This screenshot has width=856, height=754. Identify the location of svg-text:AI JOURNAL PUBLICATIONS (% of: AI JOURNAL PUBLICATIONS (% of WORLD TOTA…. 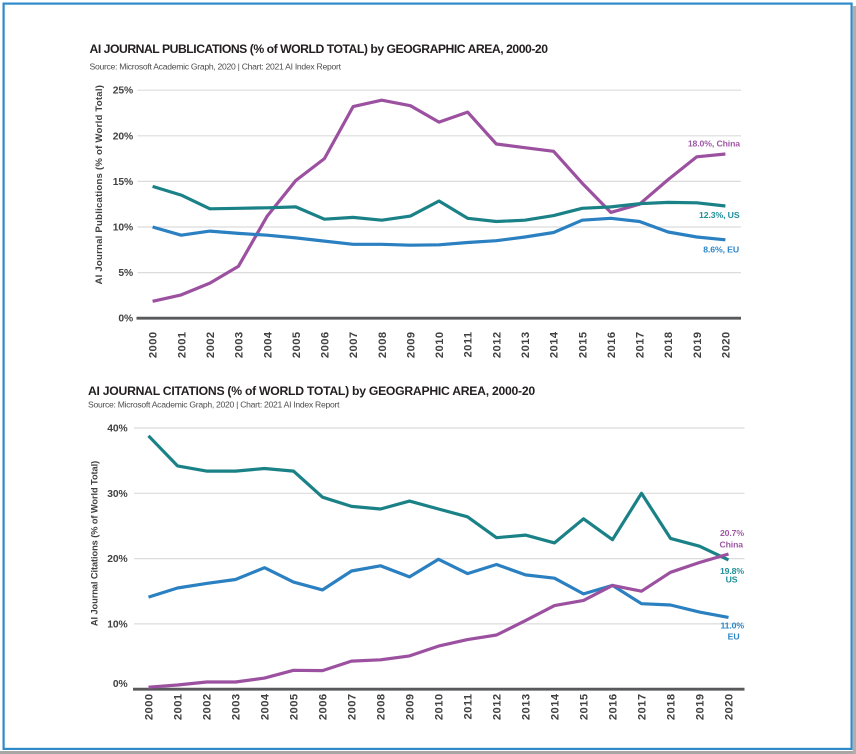
(319, 49).